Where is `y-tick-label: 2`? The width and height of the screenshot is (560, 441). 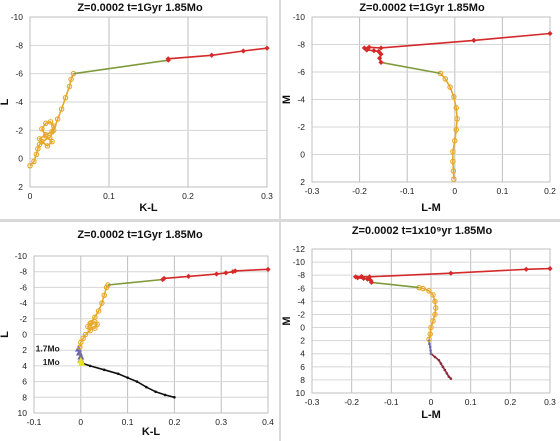
y-tick-label: 2 is located at coordinates (24, 350).